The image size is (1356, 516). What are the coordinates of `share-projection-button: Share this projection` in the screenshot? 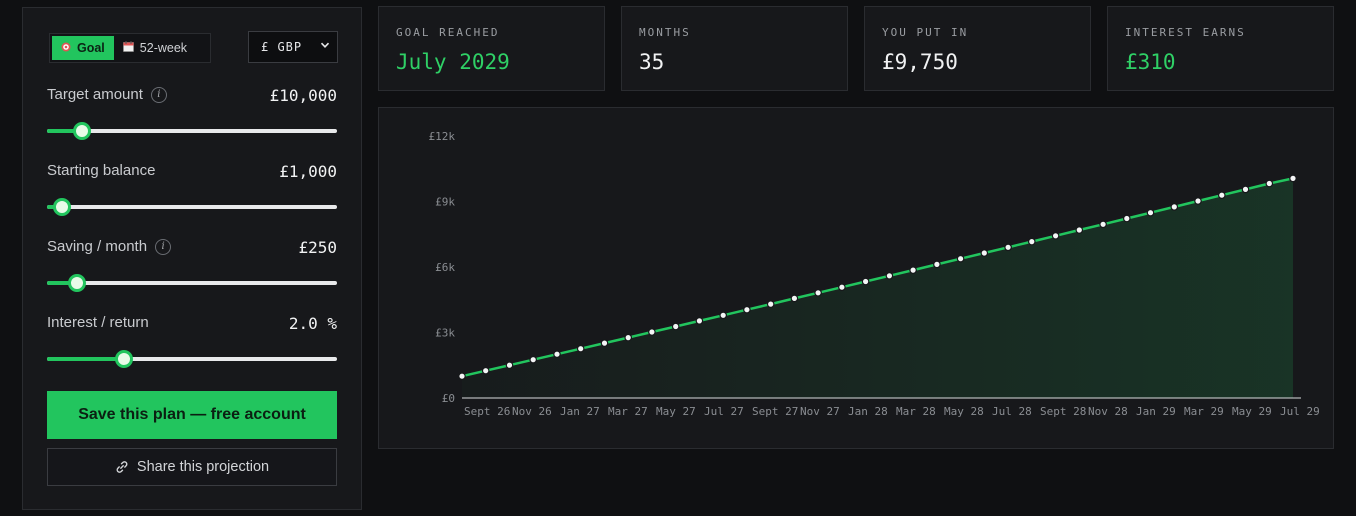 It's located at (192, 467).